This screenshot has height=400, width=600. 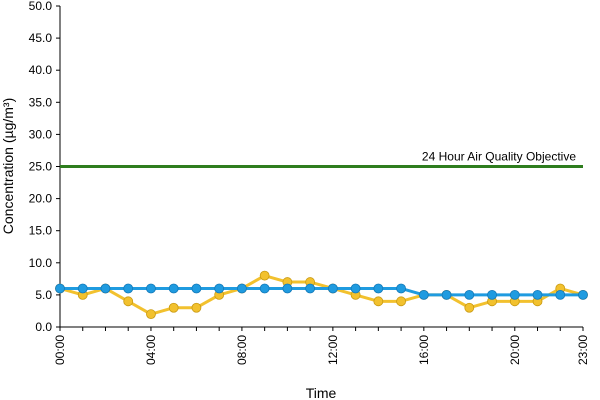 What do you see at coordinates (43, 295) in the screenshot?
I see `y-tick-label: 5.0` at bounding box center [43, 295].